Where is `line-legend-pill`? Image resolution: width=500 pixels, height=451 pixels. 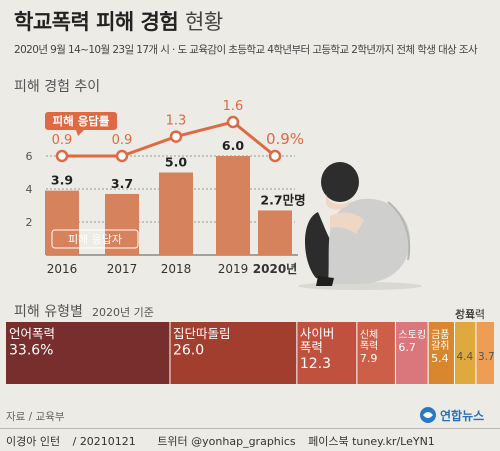 line-legend-pill is located at coordinates (81, 124).